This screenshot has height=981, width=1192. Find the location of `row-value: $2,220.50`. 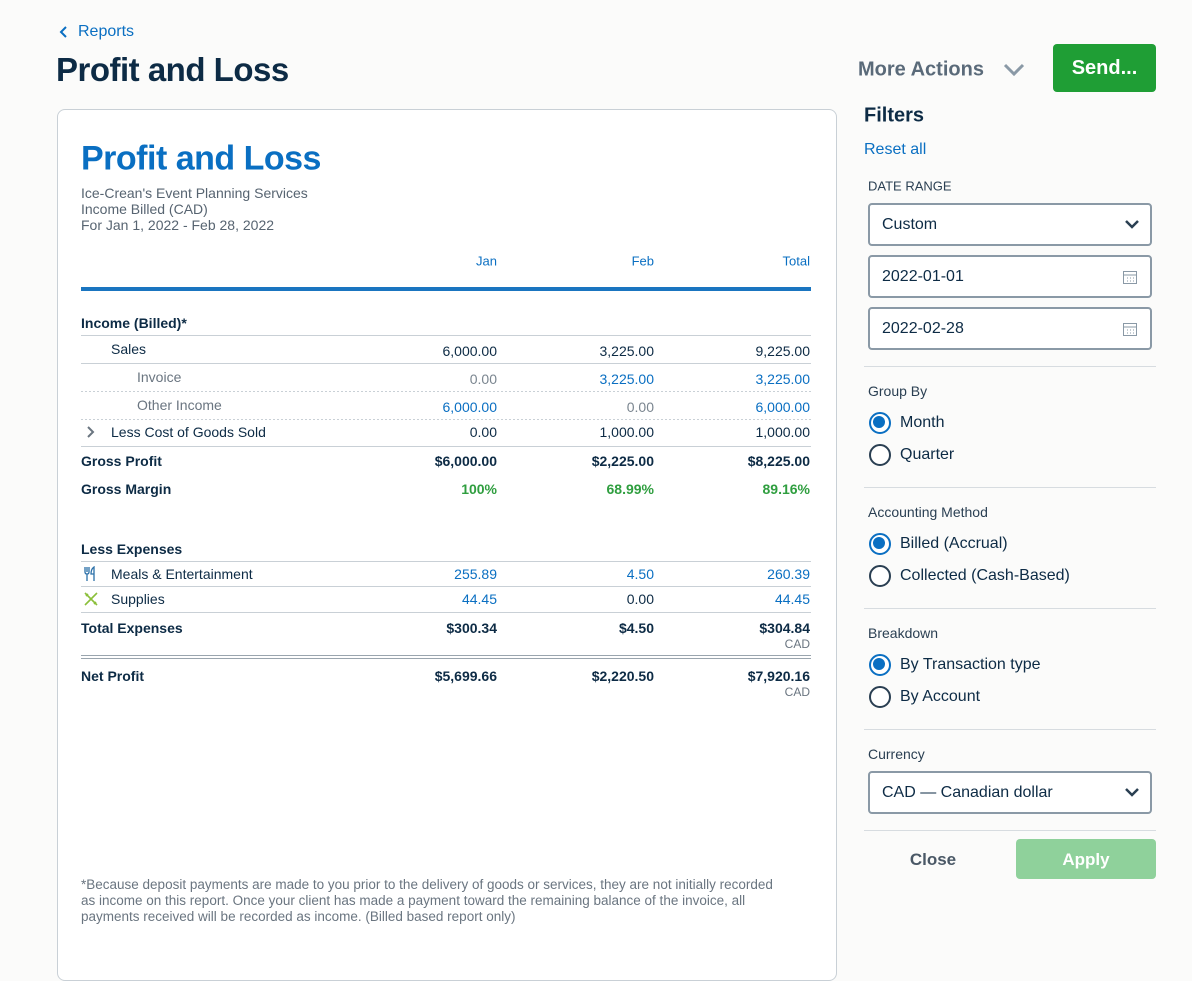

row-value: $2,220.50 is located at coordinates (622, 676).